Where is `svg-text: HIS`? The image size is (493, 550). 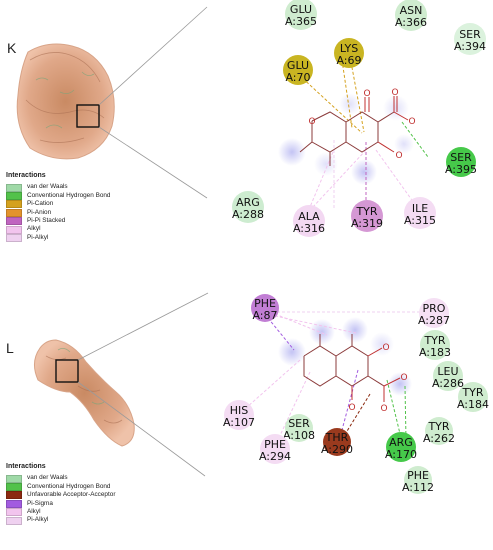 svg-text: HIS is located at coordinates (239, 410).